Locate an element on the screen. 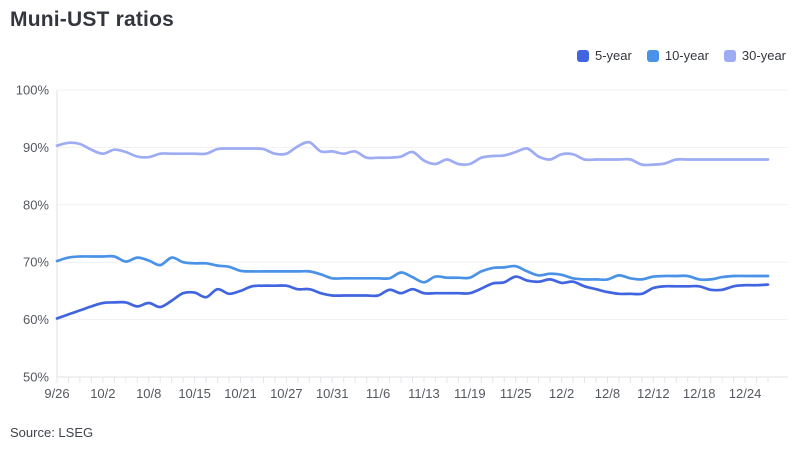 The height and width of the screenshot is (450, 800). source-note: Source: LSEG is located at coordinates (52, 432).